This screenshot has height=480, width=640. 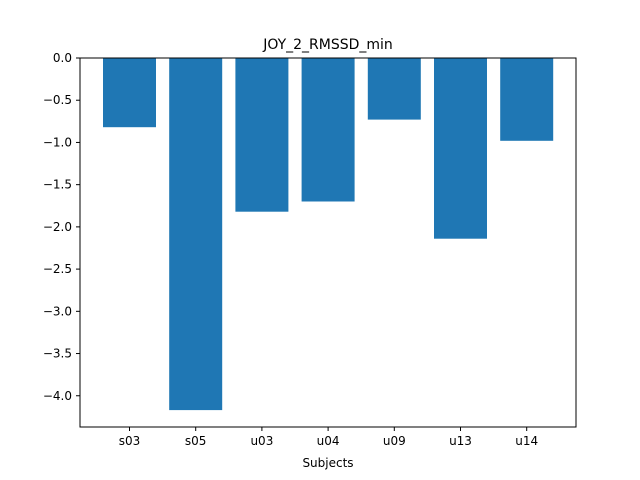 What do you see at coordinates (62, 58) in the screenshot?
I see `y-tick-label: 0.0` at bounding box center [62, 58].